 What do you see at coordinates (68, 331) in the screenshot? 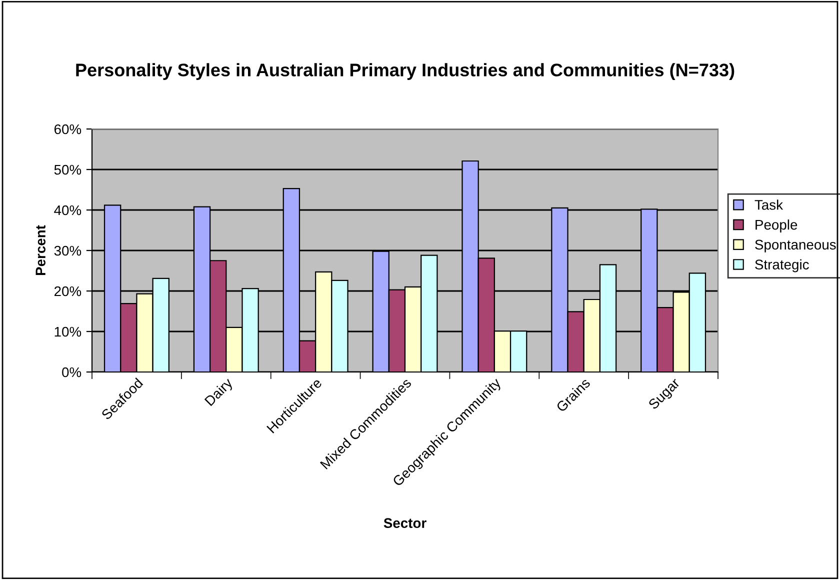
I see `y-tick-label: 10%` at bounding box center [68, 331].